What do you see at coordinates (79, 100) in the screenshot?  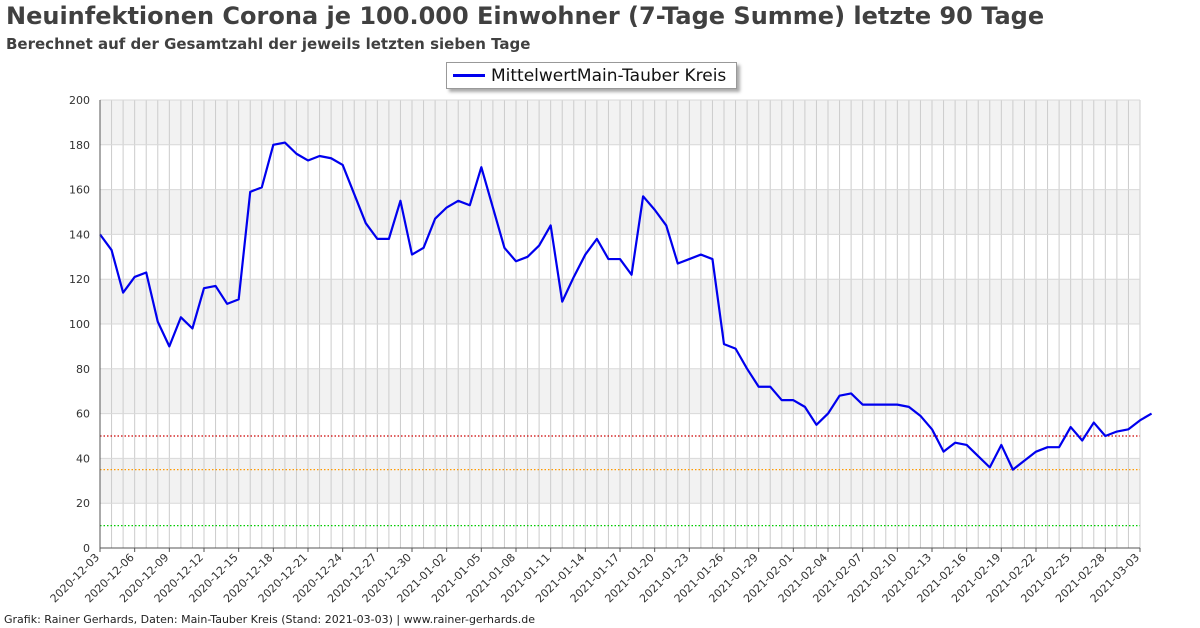 I see `y-tick-label: 200` at bounding box center [79, 100].